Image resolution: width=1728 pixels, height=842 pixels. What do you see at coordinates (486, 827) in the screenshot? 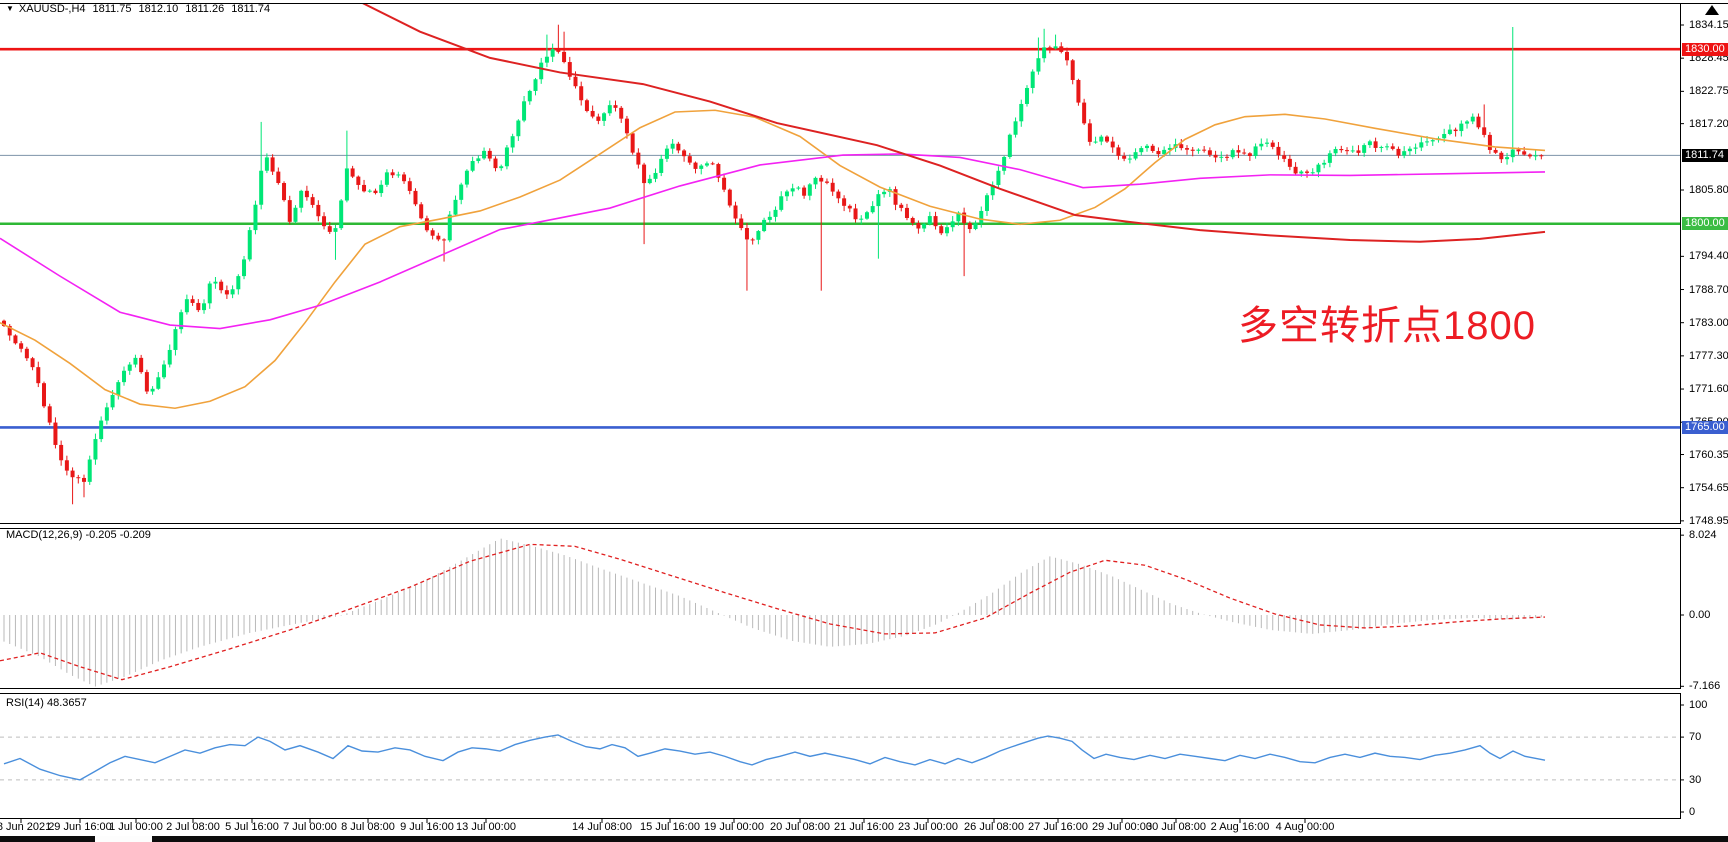
I see `time-tick: 13 Jul 00:00` at bounding box center [486, 827].